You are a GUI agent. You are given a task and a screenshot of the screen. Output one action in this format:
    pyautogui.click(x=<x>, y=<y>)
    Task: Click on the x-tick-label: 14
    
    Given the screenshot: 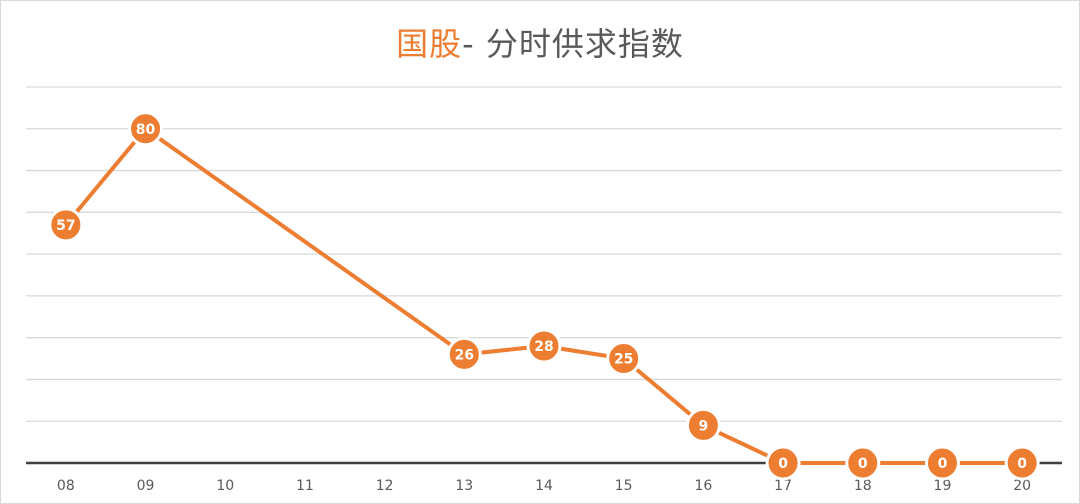 What is the action you would take?
    pyautogui.click(x=544, y=486)
    